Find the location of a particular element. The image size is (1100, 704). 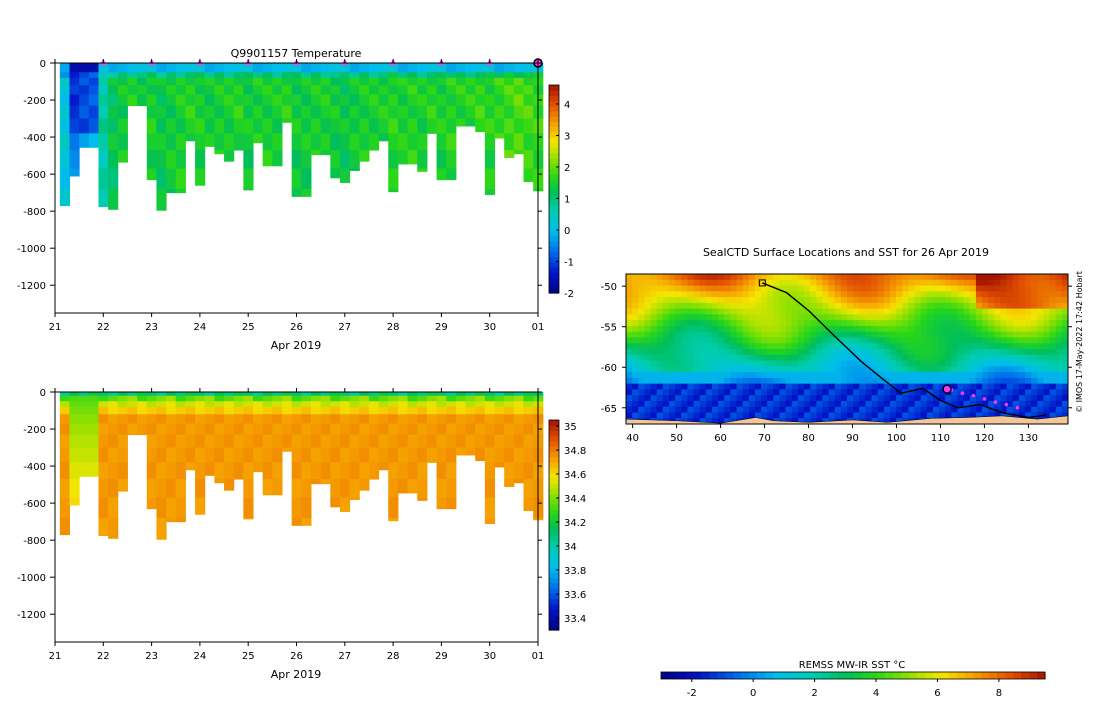

sst-colorbar: -2 0 2 4 6 8 is located at coordinates (853, 685).